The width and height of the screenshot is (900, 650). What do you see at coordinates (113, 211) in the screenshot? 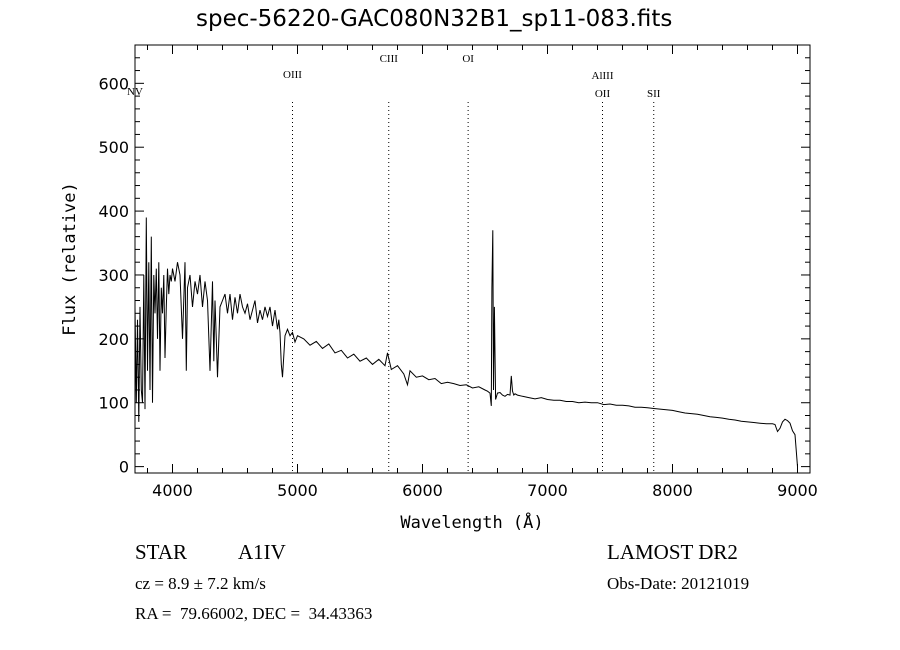
I see `y-tick-label: 400` at bounding box center [113, 211].